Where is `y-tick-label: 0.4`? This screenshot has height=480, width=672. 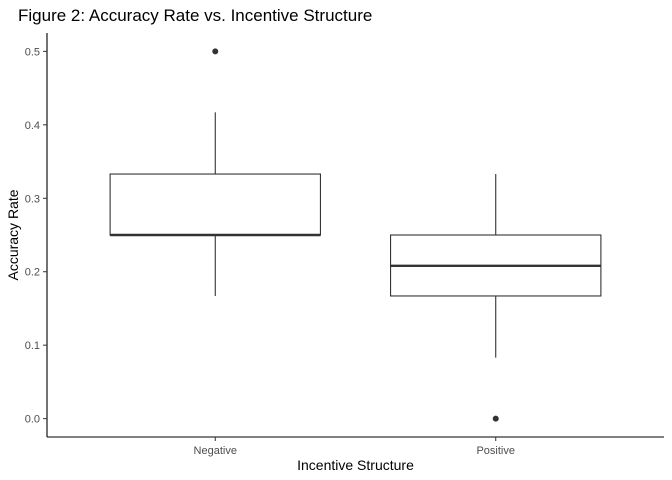 y-tick-label: 0.4 is located at coordinates (32, 126).